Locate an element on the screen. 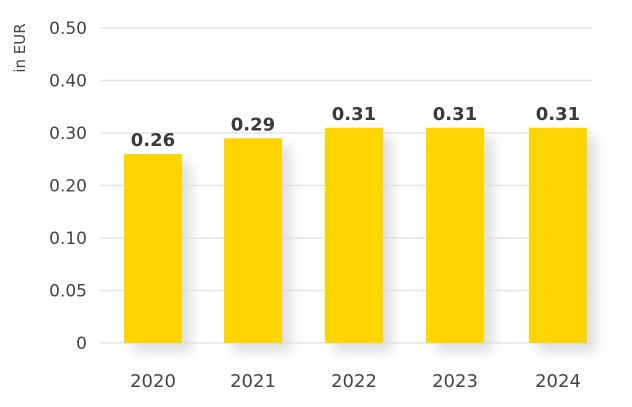 This screenshot has height=407, width=632. y-tick-label: 0.30 is located at coordinates (68, 134).